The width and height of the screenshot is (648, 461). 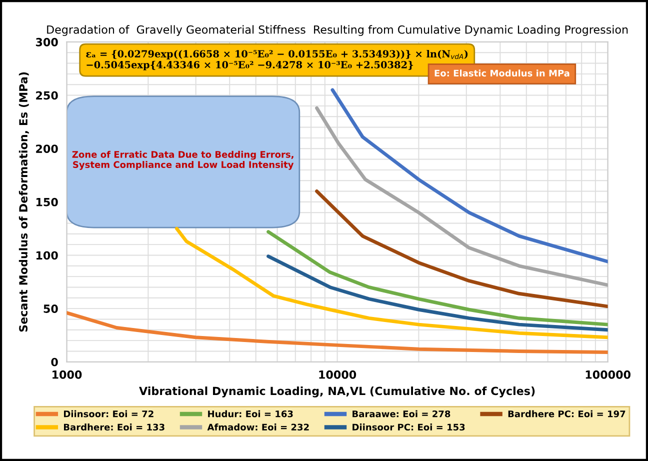 I want to click on legend-label: Diinsoor PC: Eoi = 153, so click(x=408, y=427).